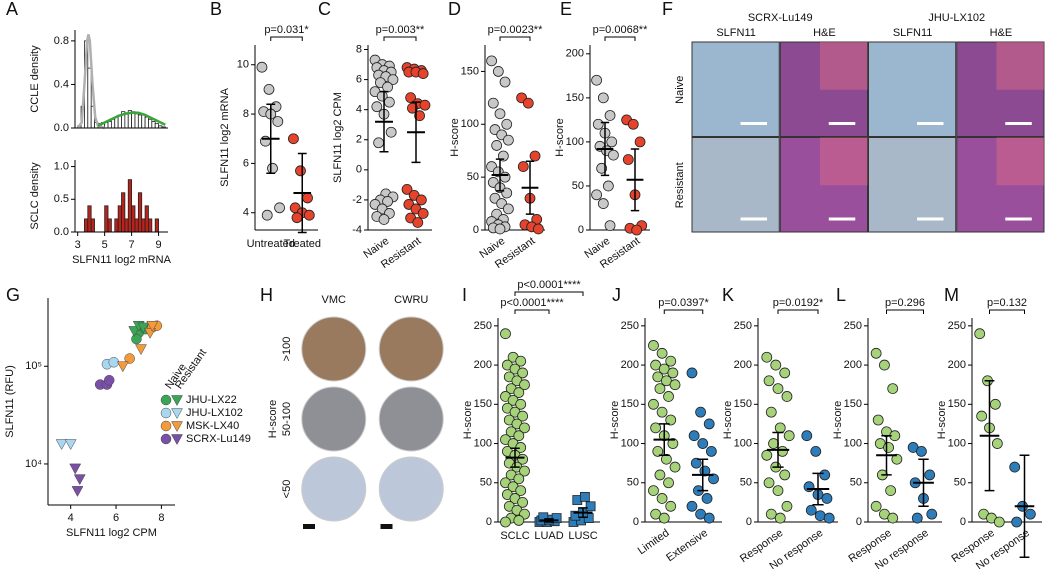 The height and width of the screenshot is (569, 1050). Describe the element at coordinates (91, 82) in the screenshot. I see `density-curve` at that location.